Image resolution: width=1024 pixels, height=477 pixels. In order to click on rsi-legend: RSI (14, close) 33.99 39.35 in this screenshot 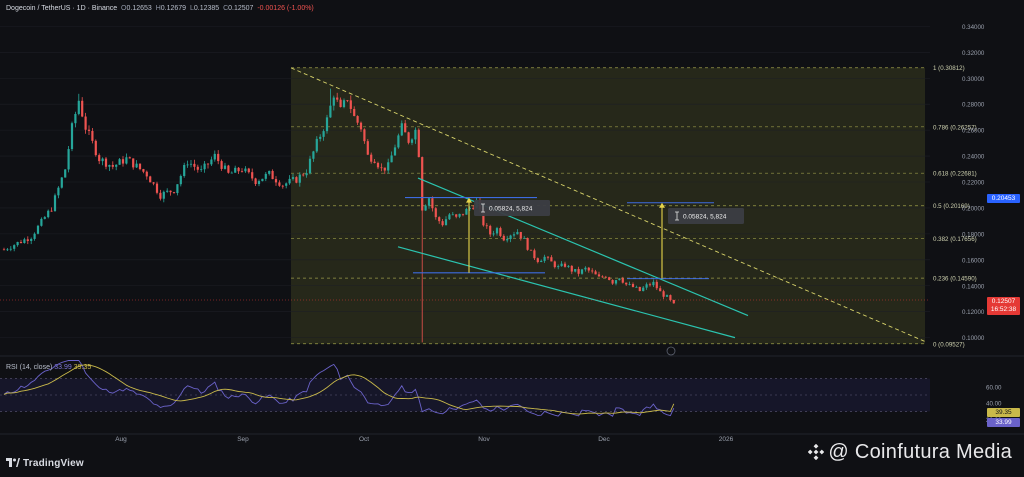, I will do `click(48, 367)`.